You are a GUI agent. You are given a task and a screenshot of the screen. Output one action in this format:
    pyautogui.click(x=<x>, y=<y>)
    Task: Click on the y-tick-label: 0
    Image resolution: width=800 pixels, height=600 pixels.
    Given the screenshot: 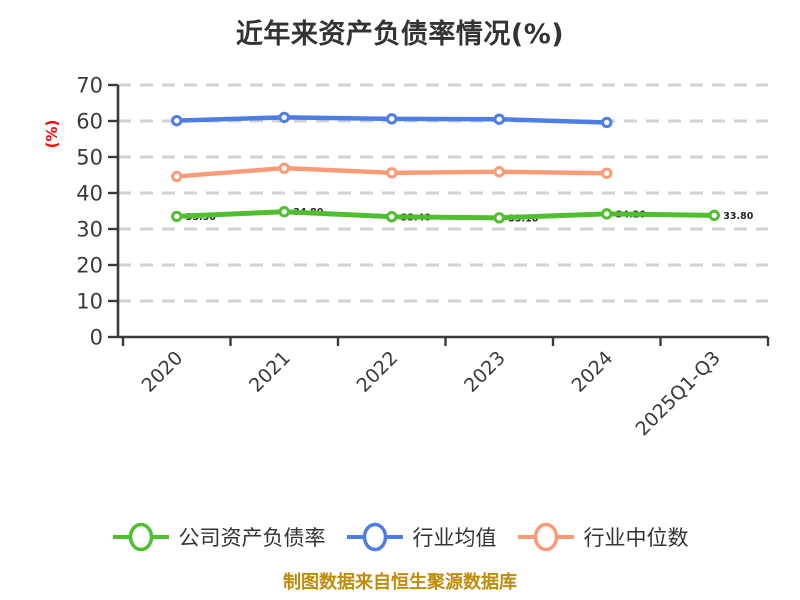 What is the action you would take?
    pyautogui.click(x=96, y=338)
    